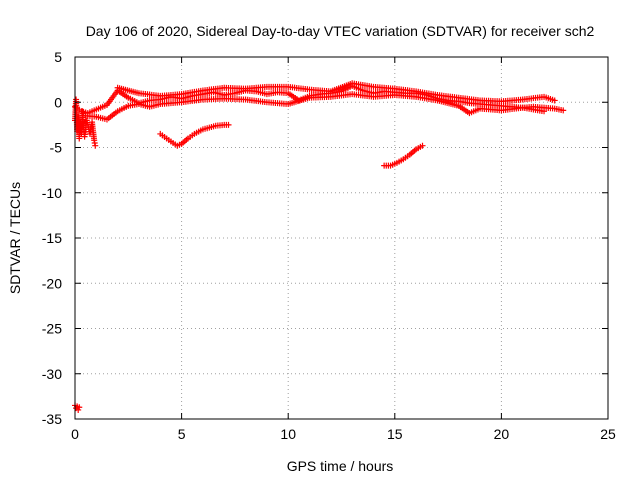 Image resolution: width=640 pixels, height=480 pixels. I want to click on x-tick-label: 0, so click(75, 434).